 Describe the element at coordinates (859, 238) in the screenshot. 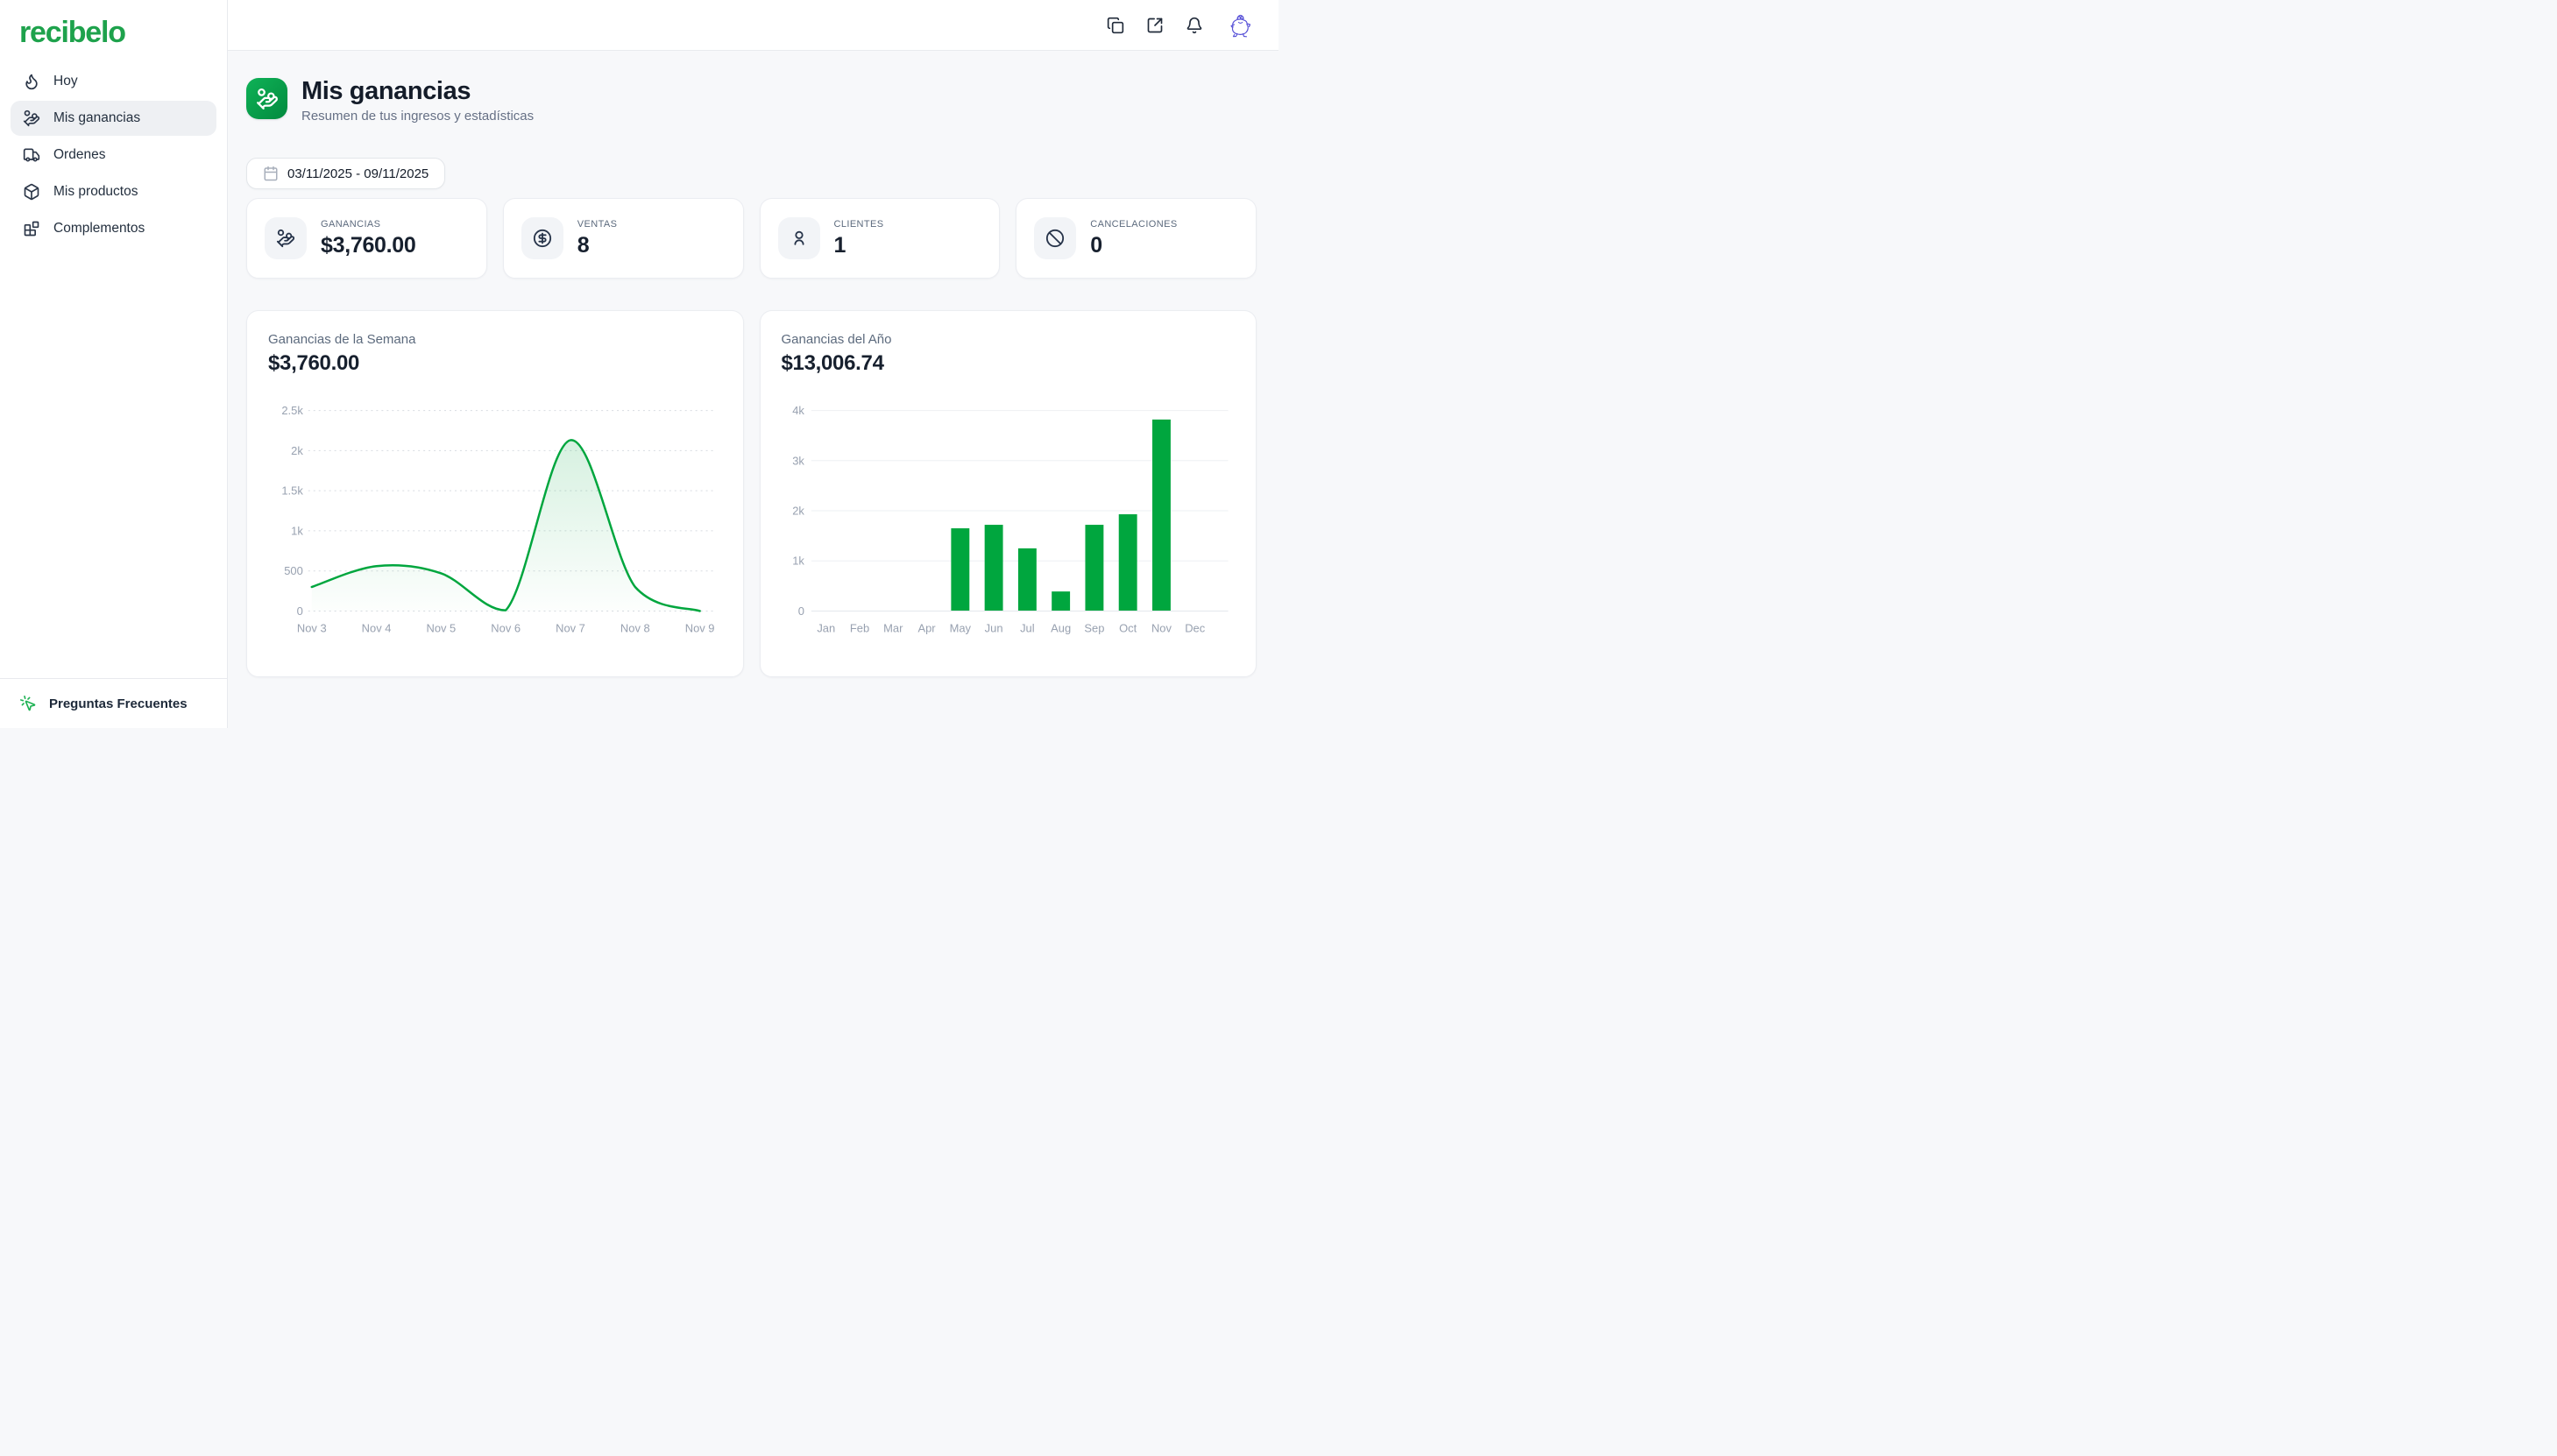

I see `stat-text: CLIENTES 1` at that location.